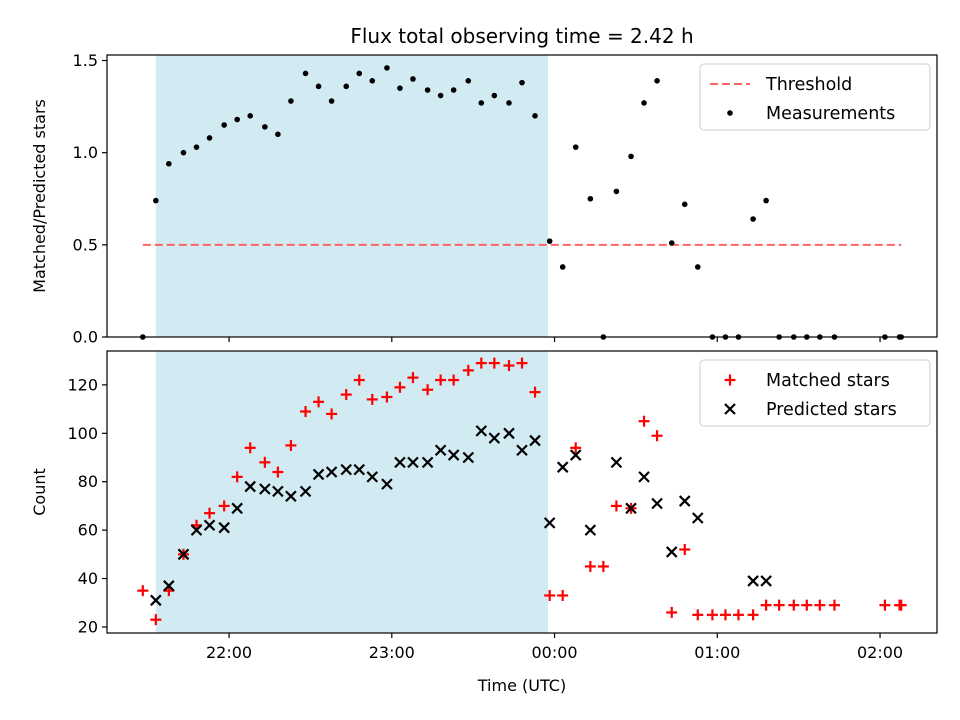  I want to click on x-tick-label: 00:00, so click(554, 652).